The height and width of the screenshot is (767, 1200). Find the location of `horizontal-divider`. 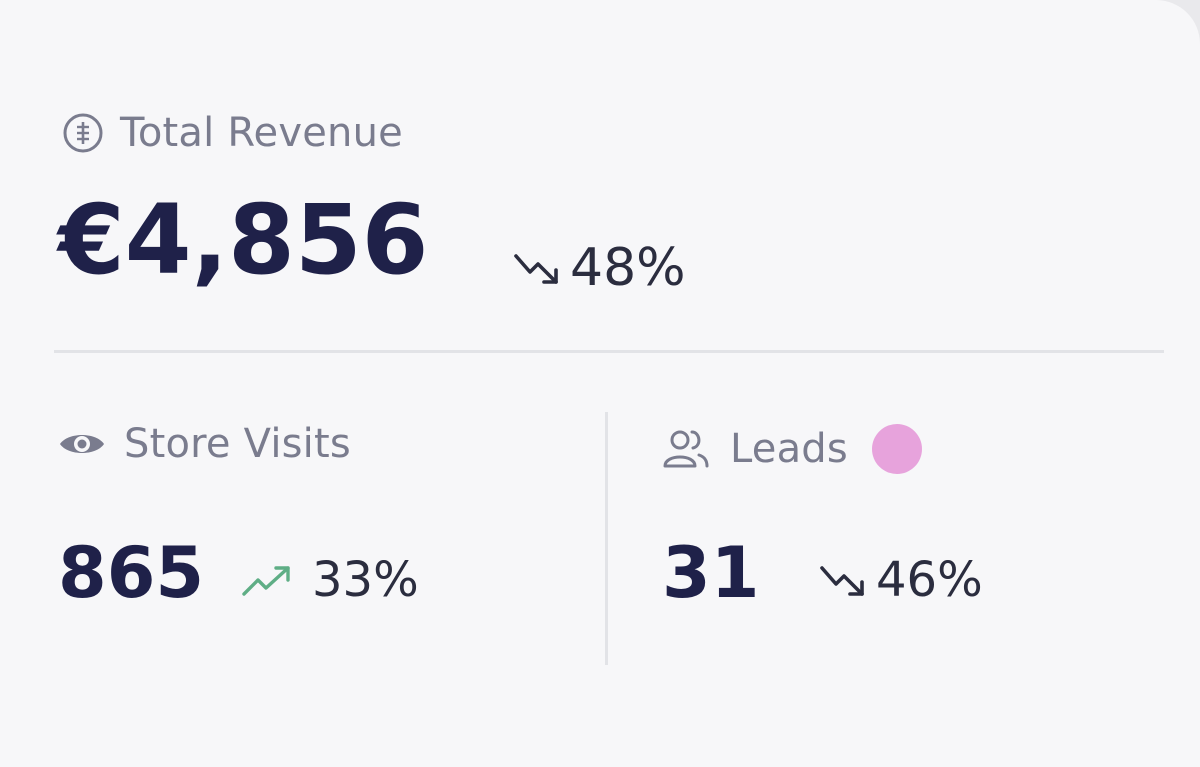

horizontal-divider is located at coordinates (609, 351).